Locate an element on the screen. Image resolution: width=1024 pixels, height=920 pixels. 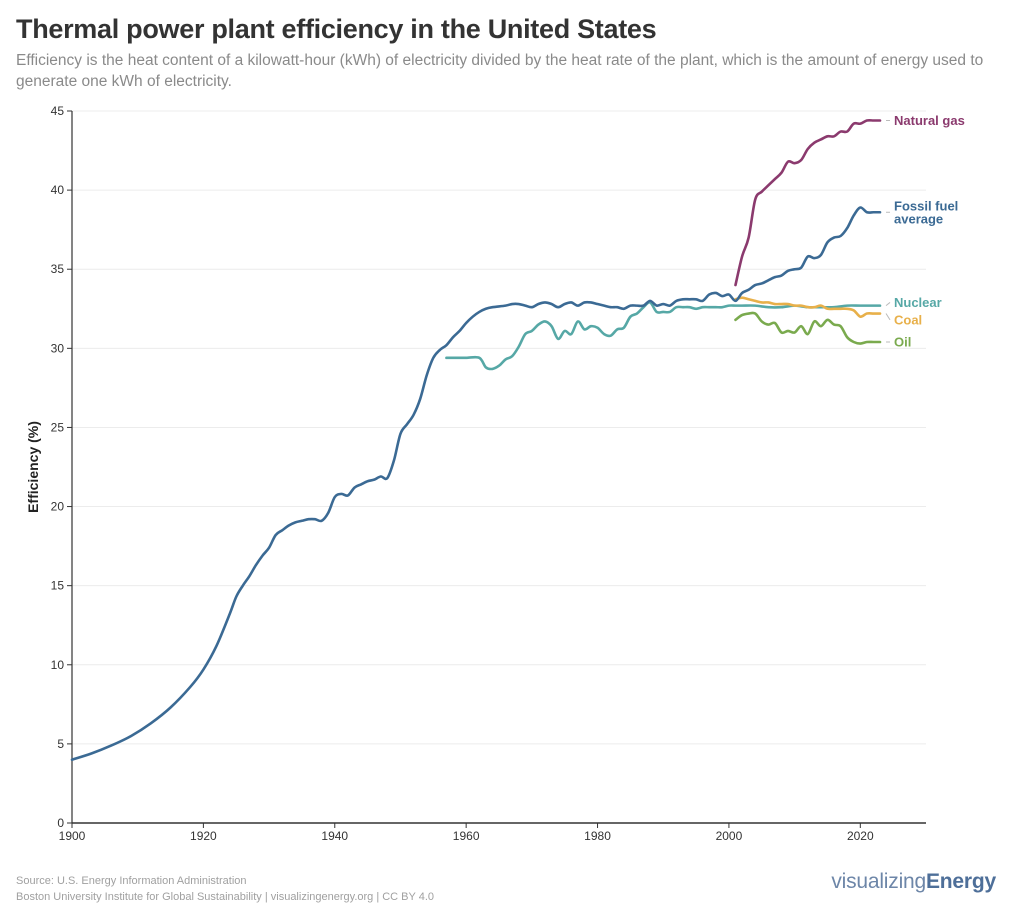
x-tick-label: 2020 is located at coordinates (860, 836).